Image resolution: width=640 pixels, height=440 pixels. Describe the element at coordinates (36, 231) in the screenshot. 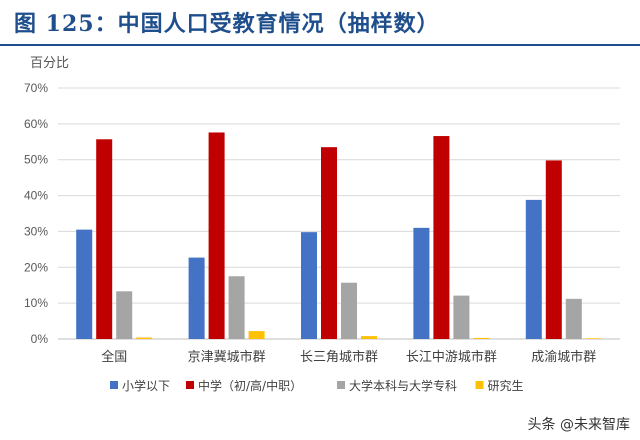

I see `y-tick-label: 30%` at that location.